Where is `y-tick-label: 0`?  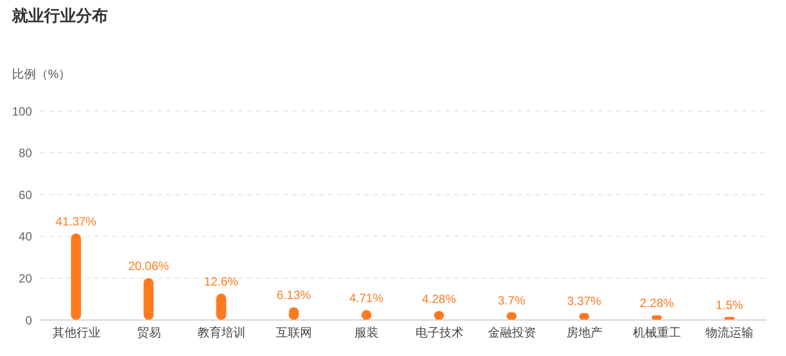
y-tick-label: 0 is located at coordinates (28, 320).